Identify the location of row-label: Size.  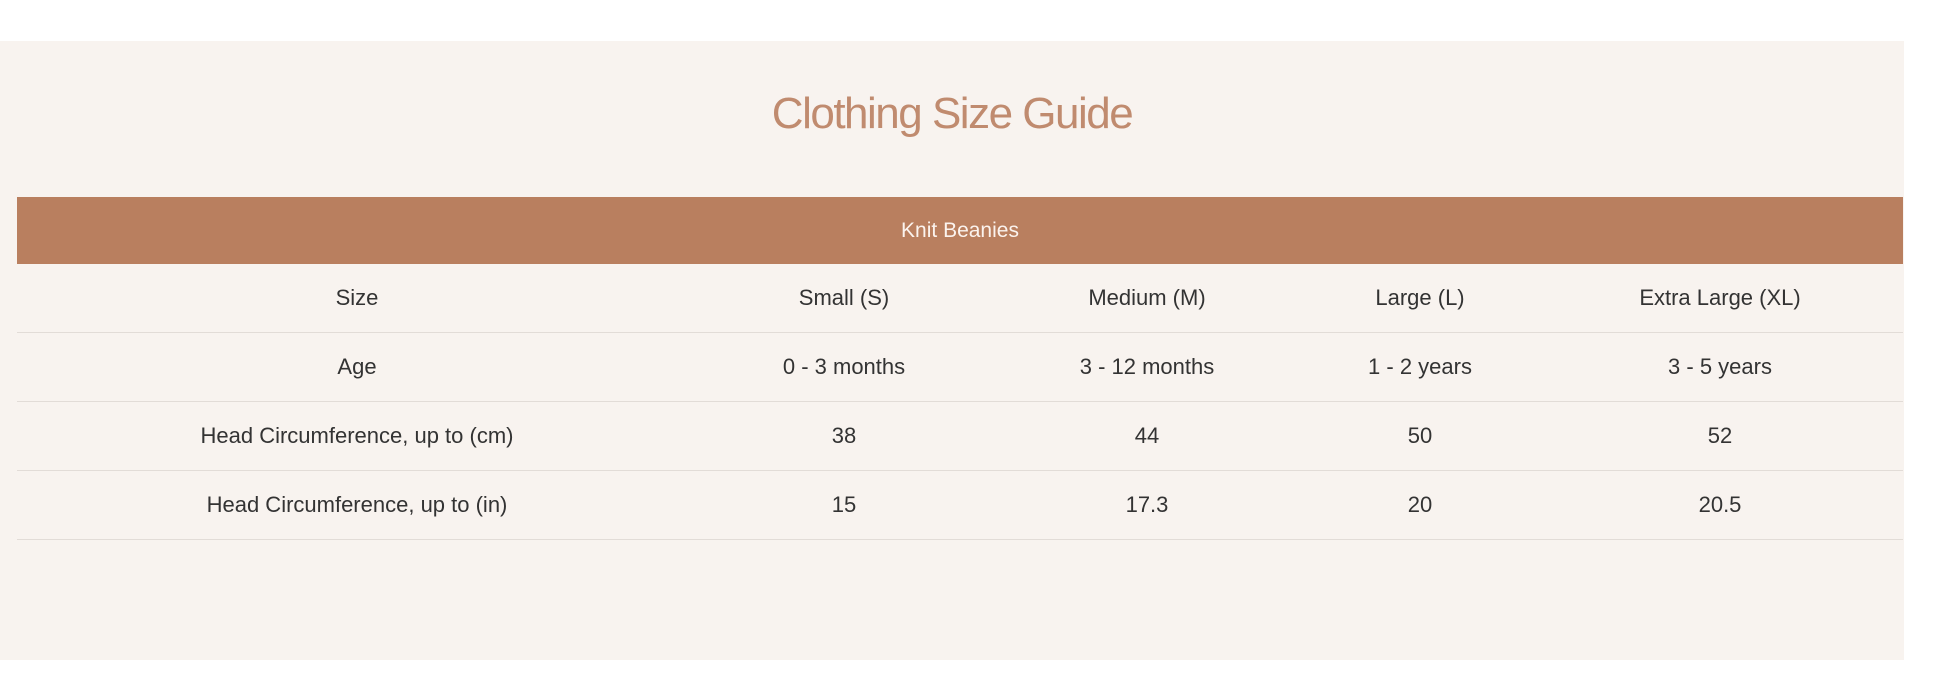
(357, 298).